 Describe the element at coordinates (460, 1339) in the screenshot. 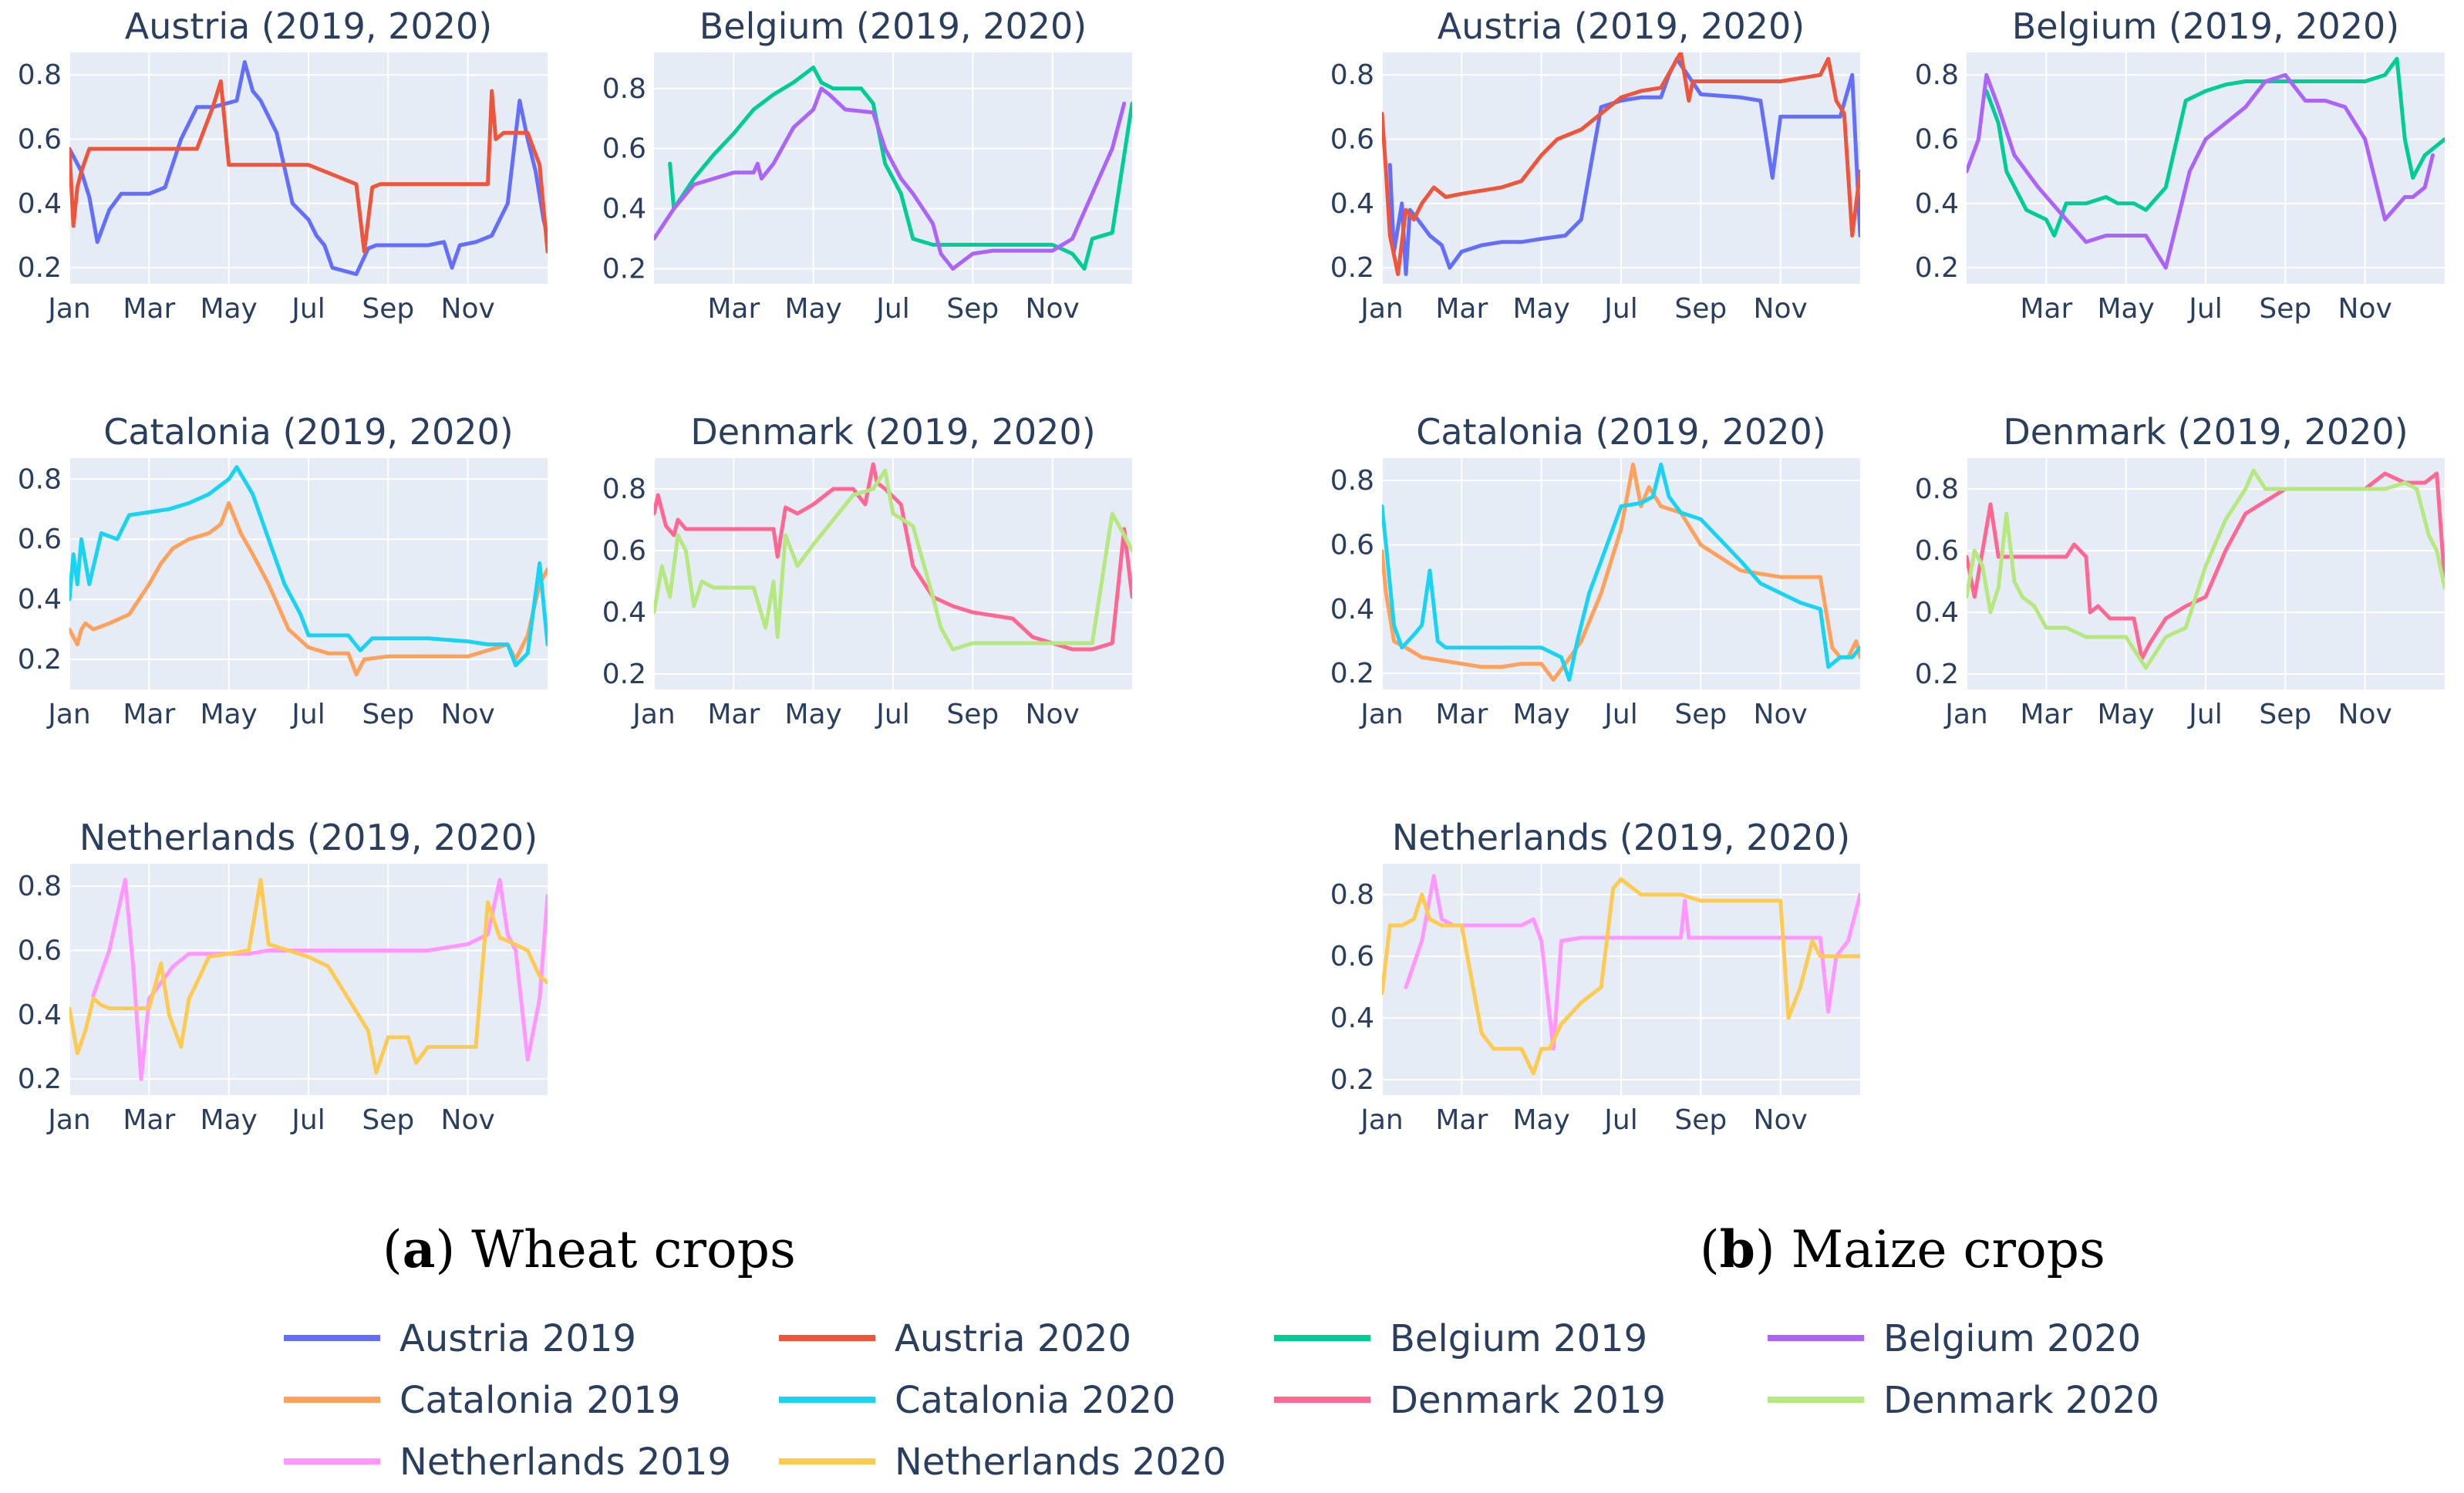

I see `legend-item-austria-2019: Austria 2019` at that location.